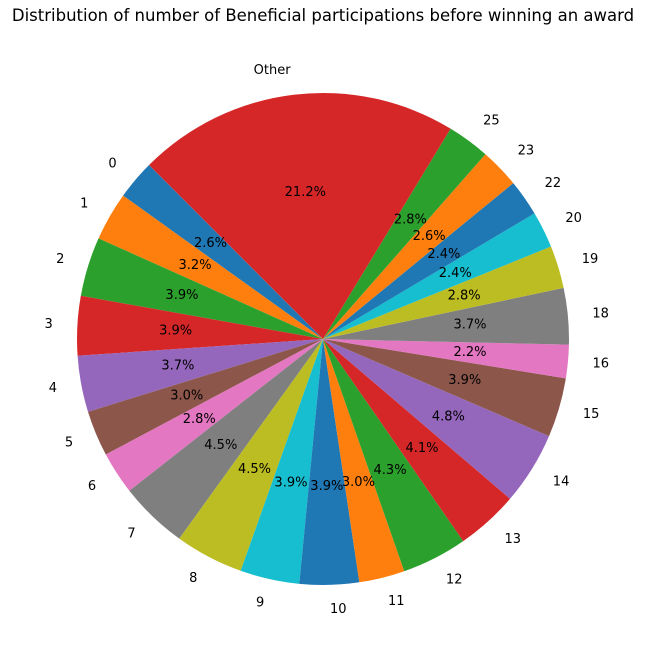 The width and height of the screenshot is (646, 658). I want to click on slice-label-20: 20, so click(573, 218).